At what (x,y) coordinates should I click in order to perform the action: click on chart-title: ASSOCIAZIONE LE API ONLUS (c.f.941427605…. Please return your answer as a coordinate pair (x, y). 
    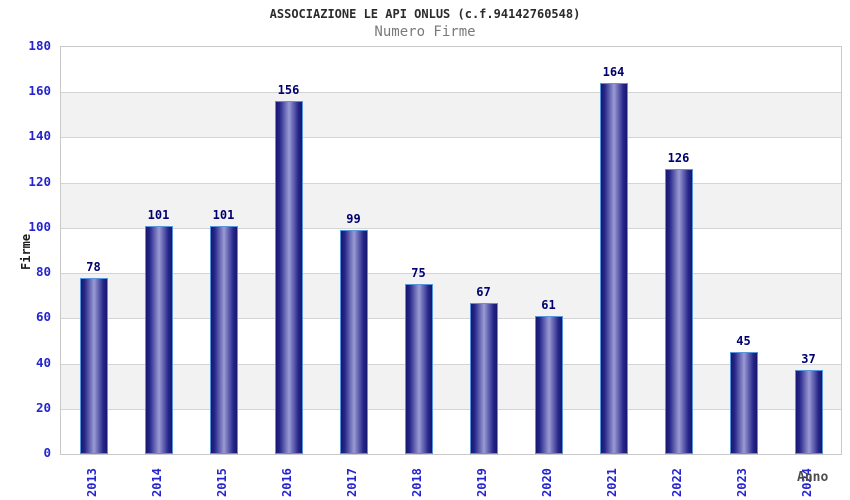
    Looking at the image, I should click on (425, 14).